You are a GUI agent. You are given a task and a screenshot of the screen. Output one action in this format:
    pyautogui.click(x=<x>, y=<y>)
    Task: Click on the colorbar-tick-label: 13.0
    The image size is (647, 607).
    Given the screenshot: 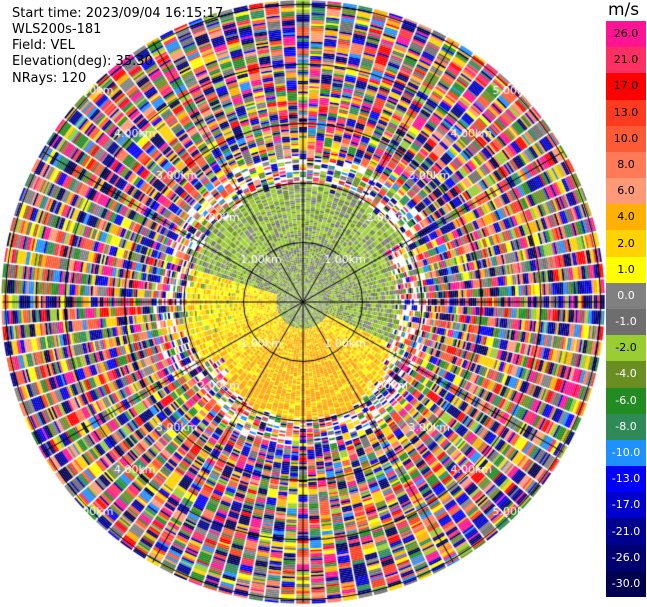 What is the action you would take?
    pyautogui.click(x=626, y=112)
    